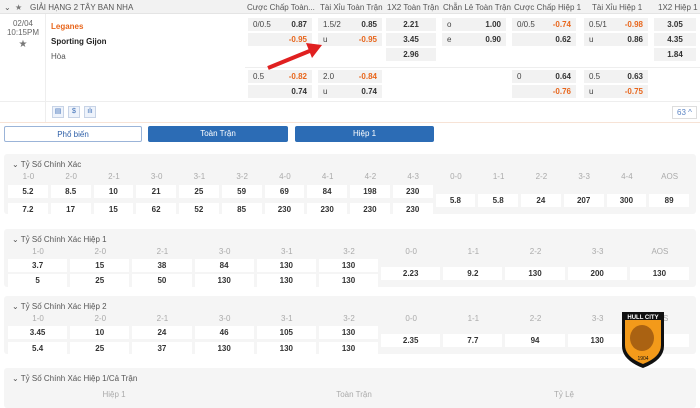  Describe the element at coordinates (350, 91) in the screenshot. I see `over-under-odds: u 0.74` at that location.